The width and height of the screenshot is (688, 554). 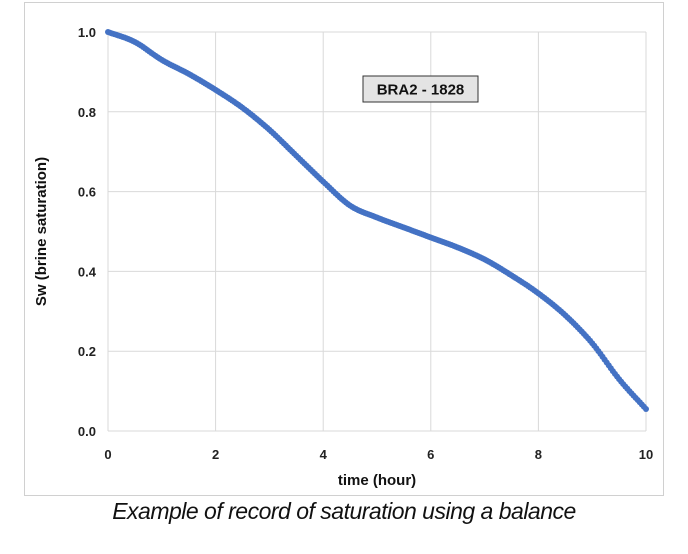 What do you see at coordinates (87, 112) in the screenshot?
I see `y-tick-label: 0.8` at bounding box center [87, 112].